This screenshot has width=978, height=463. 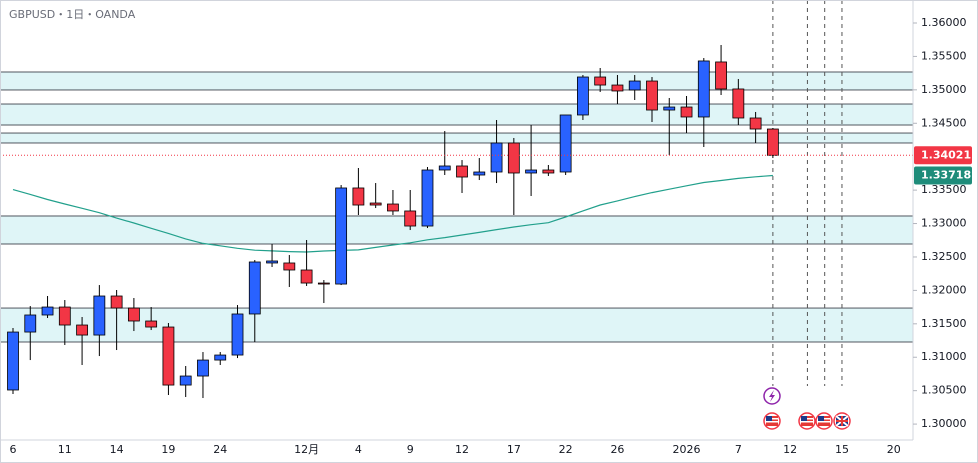 What do you see at coordinates (944, 289) in the screenshot?
I see `y-tick-label: 1.32000` at bounding box center [944, 289].